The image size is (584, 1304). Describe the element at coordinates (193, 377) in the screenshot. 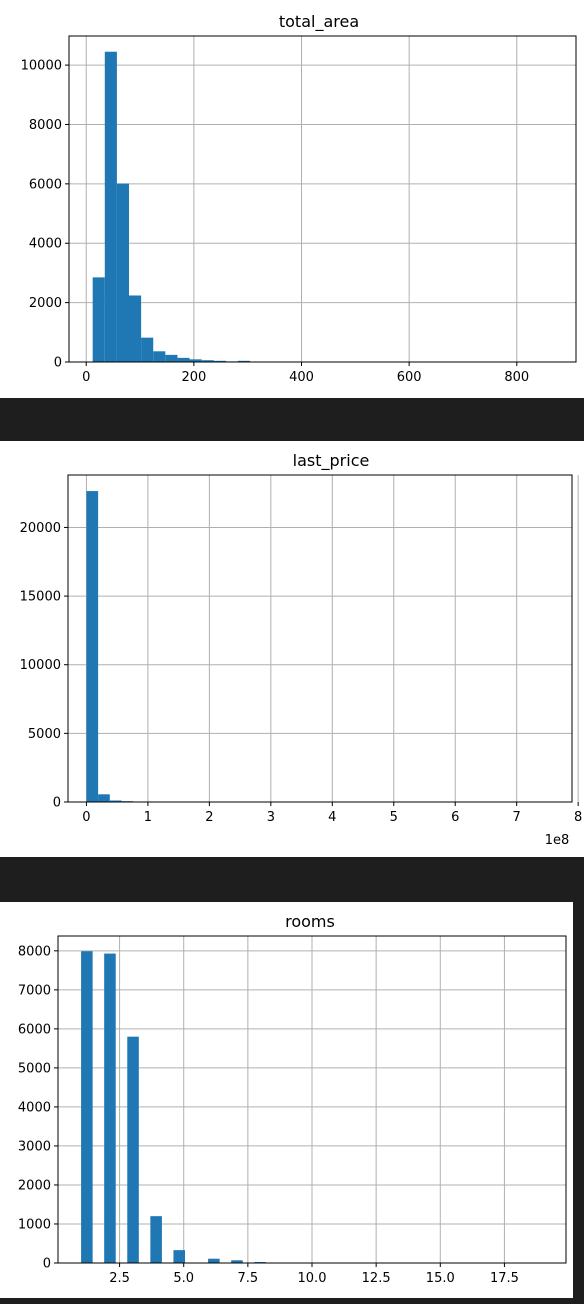

I see `x-tick-label: 200` at that location.